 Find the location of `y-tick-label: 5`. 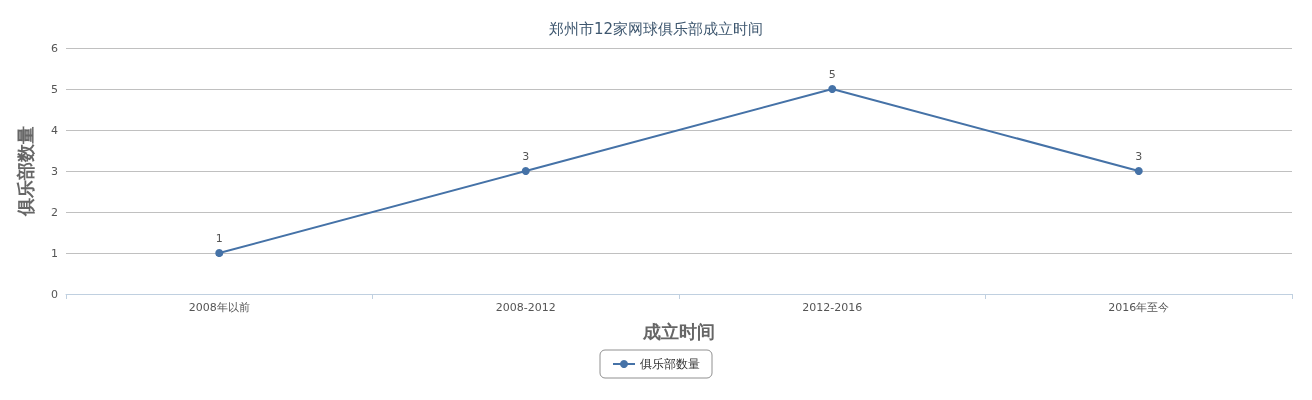

y-tick-label: 5 is located at coordinates (54, 89).